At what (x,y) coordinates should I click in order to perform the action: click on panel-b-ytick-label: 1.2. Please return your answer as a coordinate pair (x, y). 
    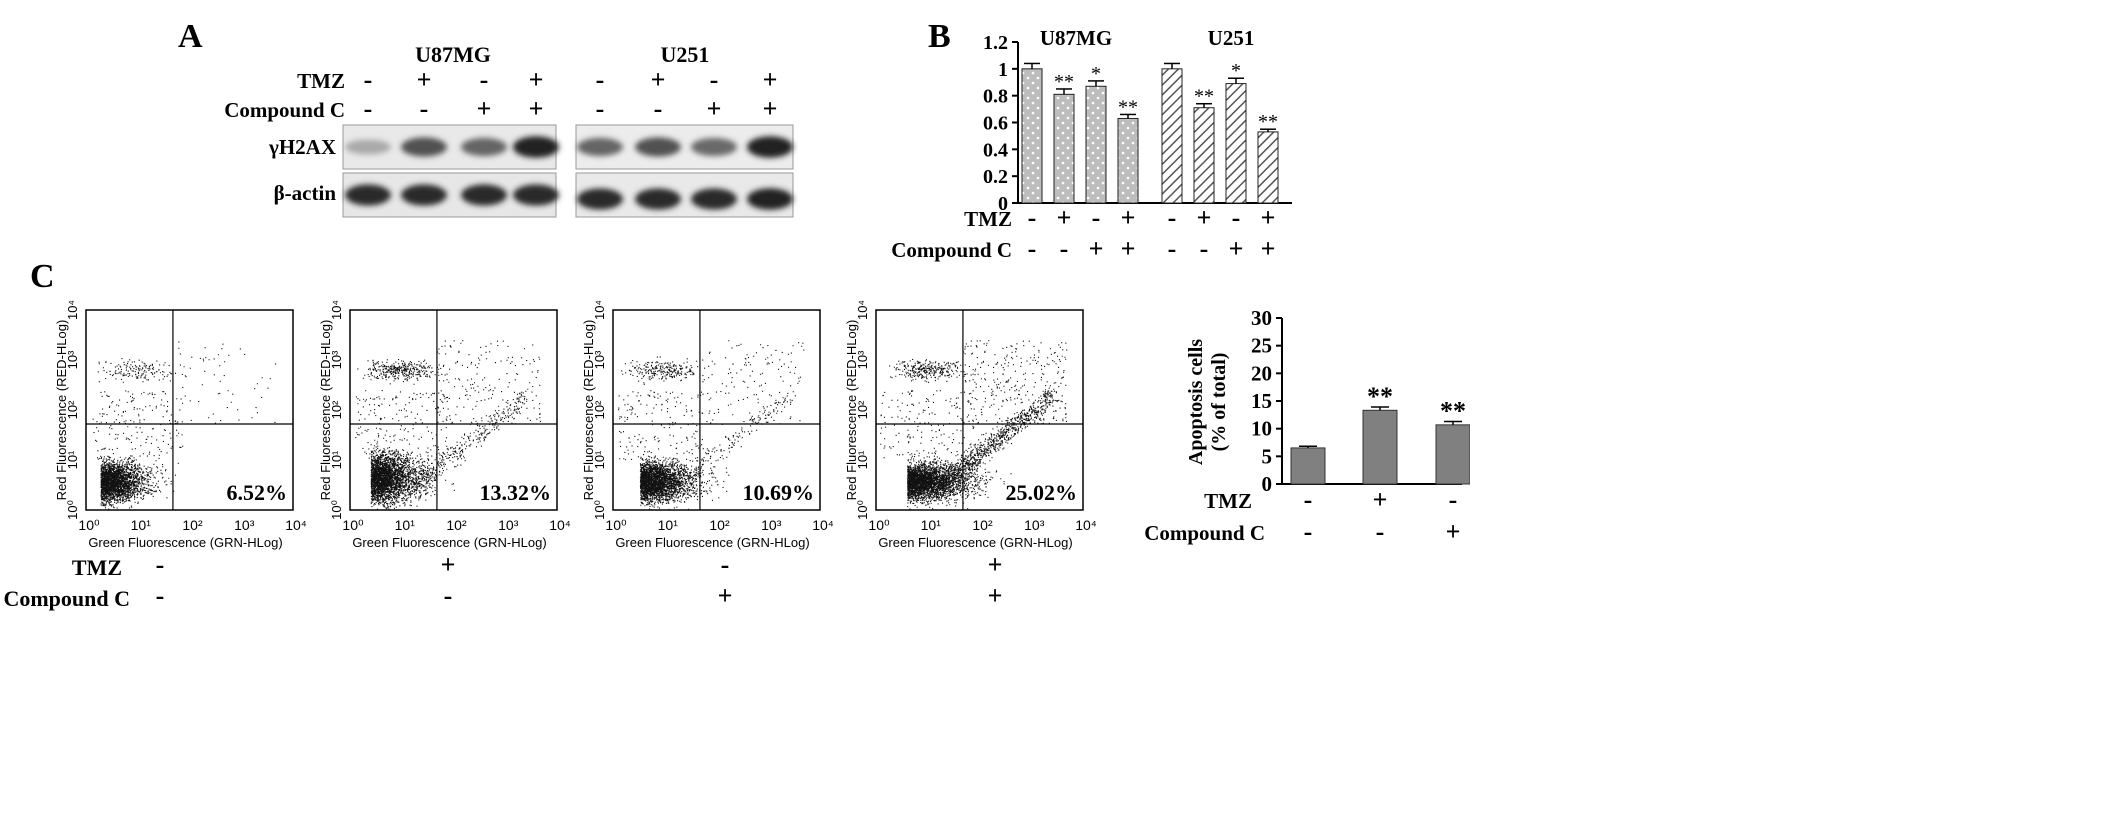
    Looking at the image, I should click on (995, 43).